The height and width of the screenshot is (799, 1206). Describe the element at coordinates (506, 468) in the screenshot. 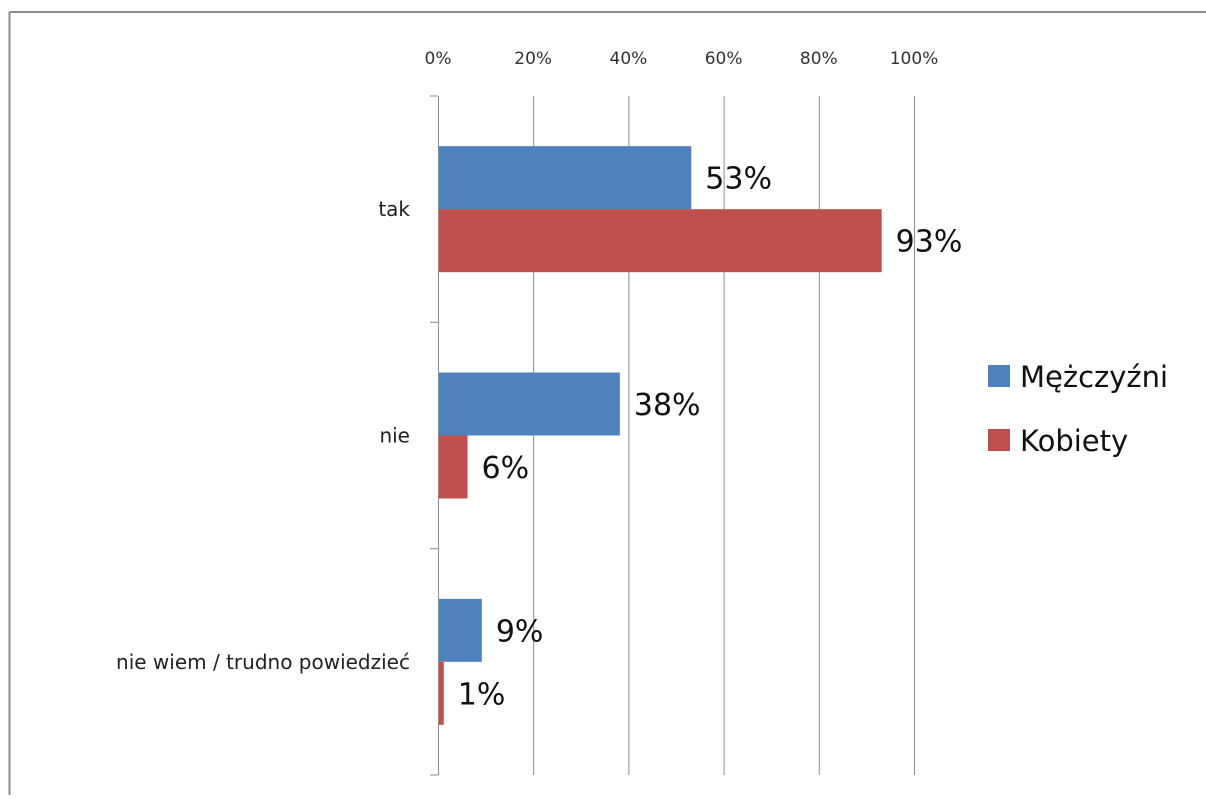

I see `data-label-kobiety-1: 6%` at that location.